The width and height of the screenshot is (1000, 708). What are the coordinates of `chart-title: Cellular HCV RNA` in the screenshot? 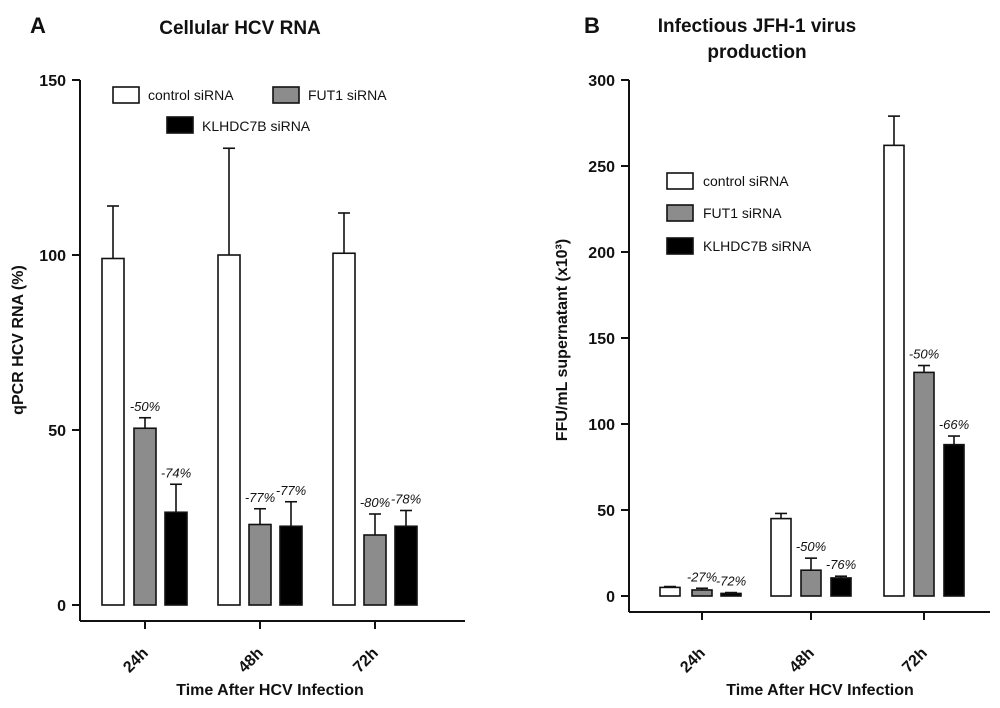 It's located at (240, 28).